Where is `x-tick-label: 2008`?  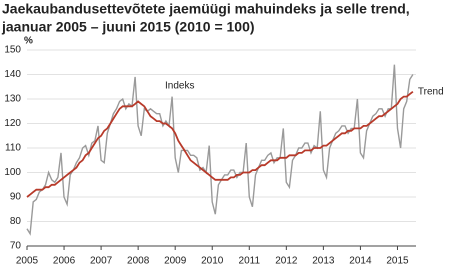
x-tick-label: 2008 is located at coordinates (138, 261).